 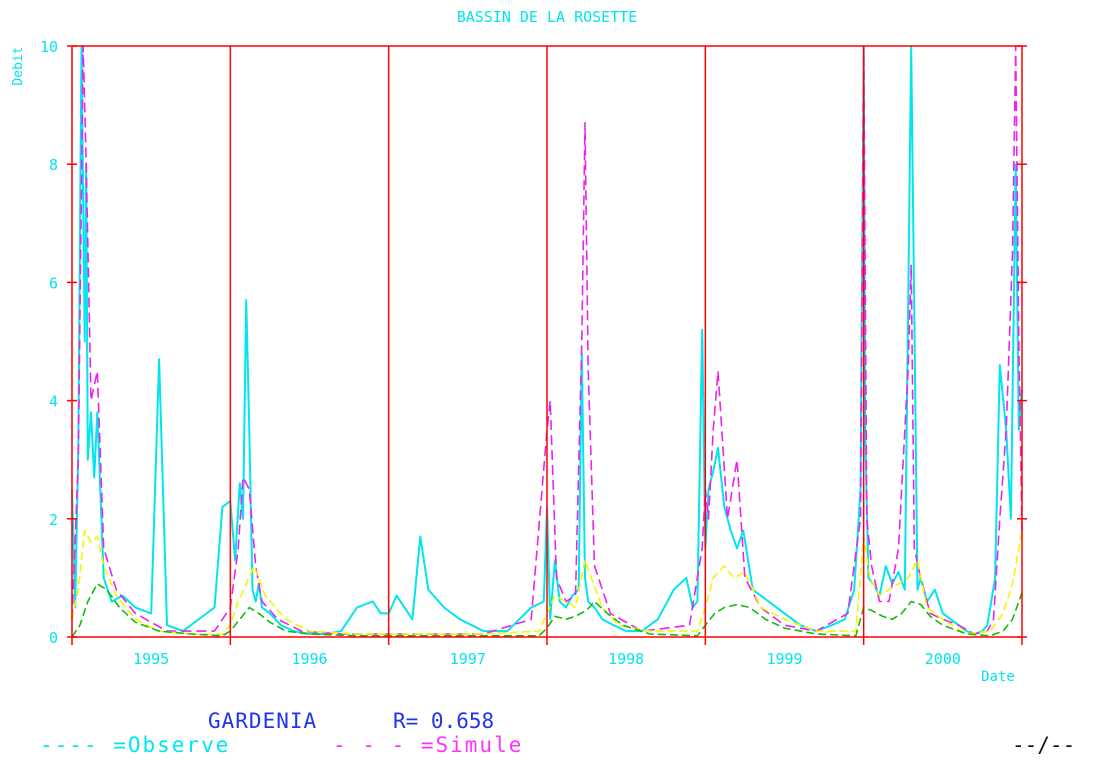 What do you see at coordinates (53, 283) in the screenshot?
I see `y-tick-label: 6` at bounding box center [53, 283].